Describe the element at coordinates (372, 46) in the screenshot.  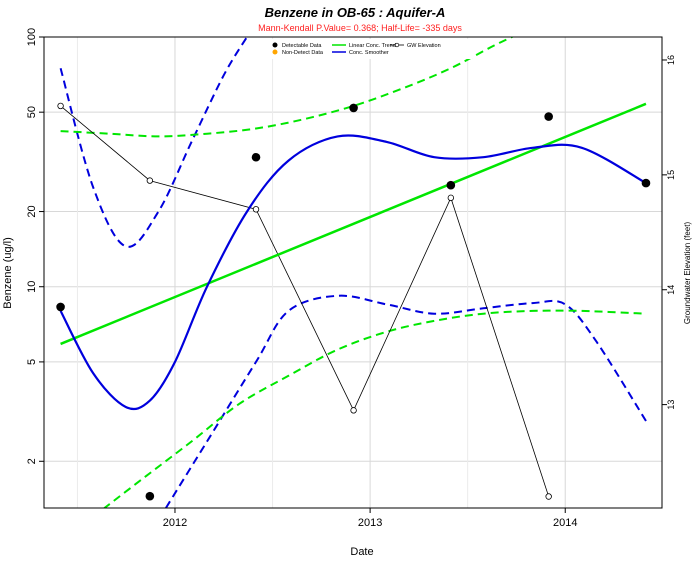
I see `legend-label: Linear Conc. Trend` at that location.